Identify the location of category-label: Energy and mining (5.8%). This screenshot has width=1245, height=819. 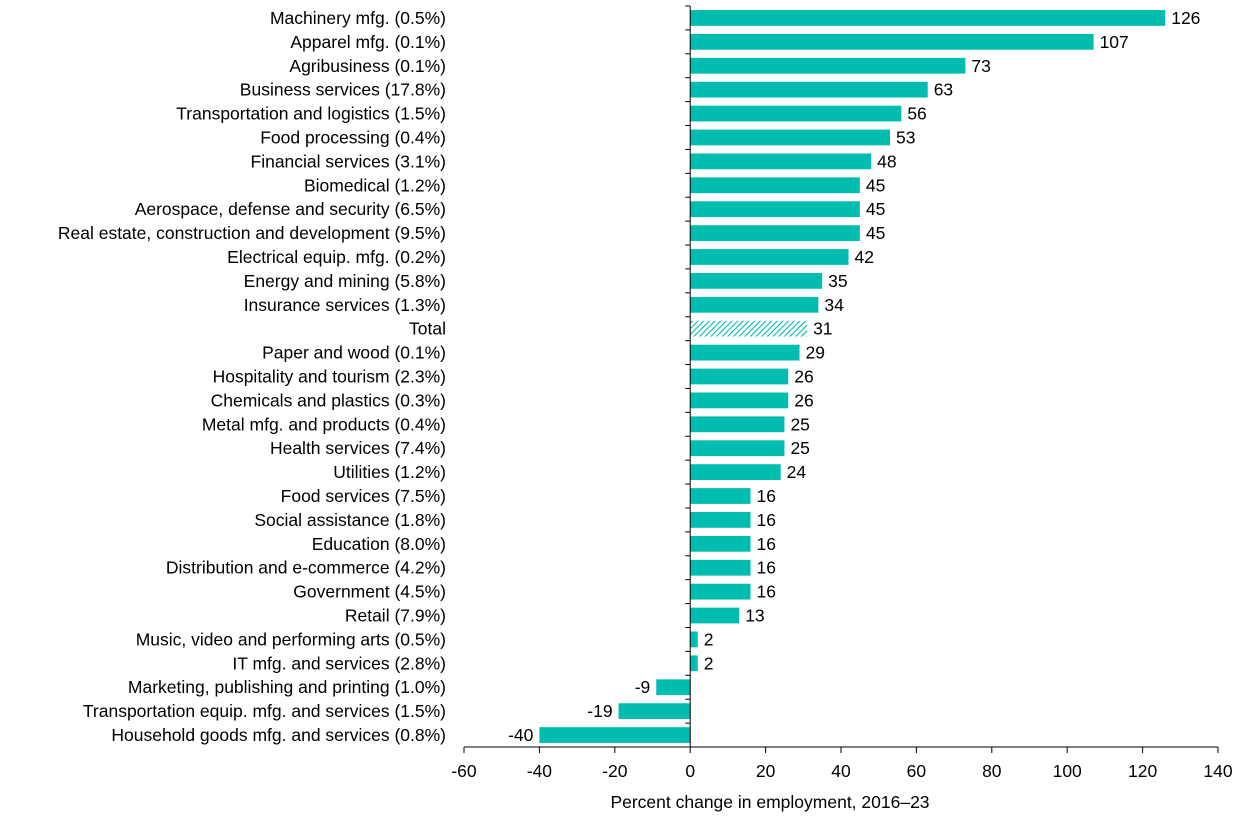
(345, 281).